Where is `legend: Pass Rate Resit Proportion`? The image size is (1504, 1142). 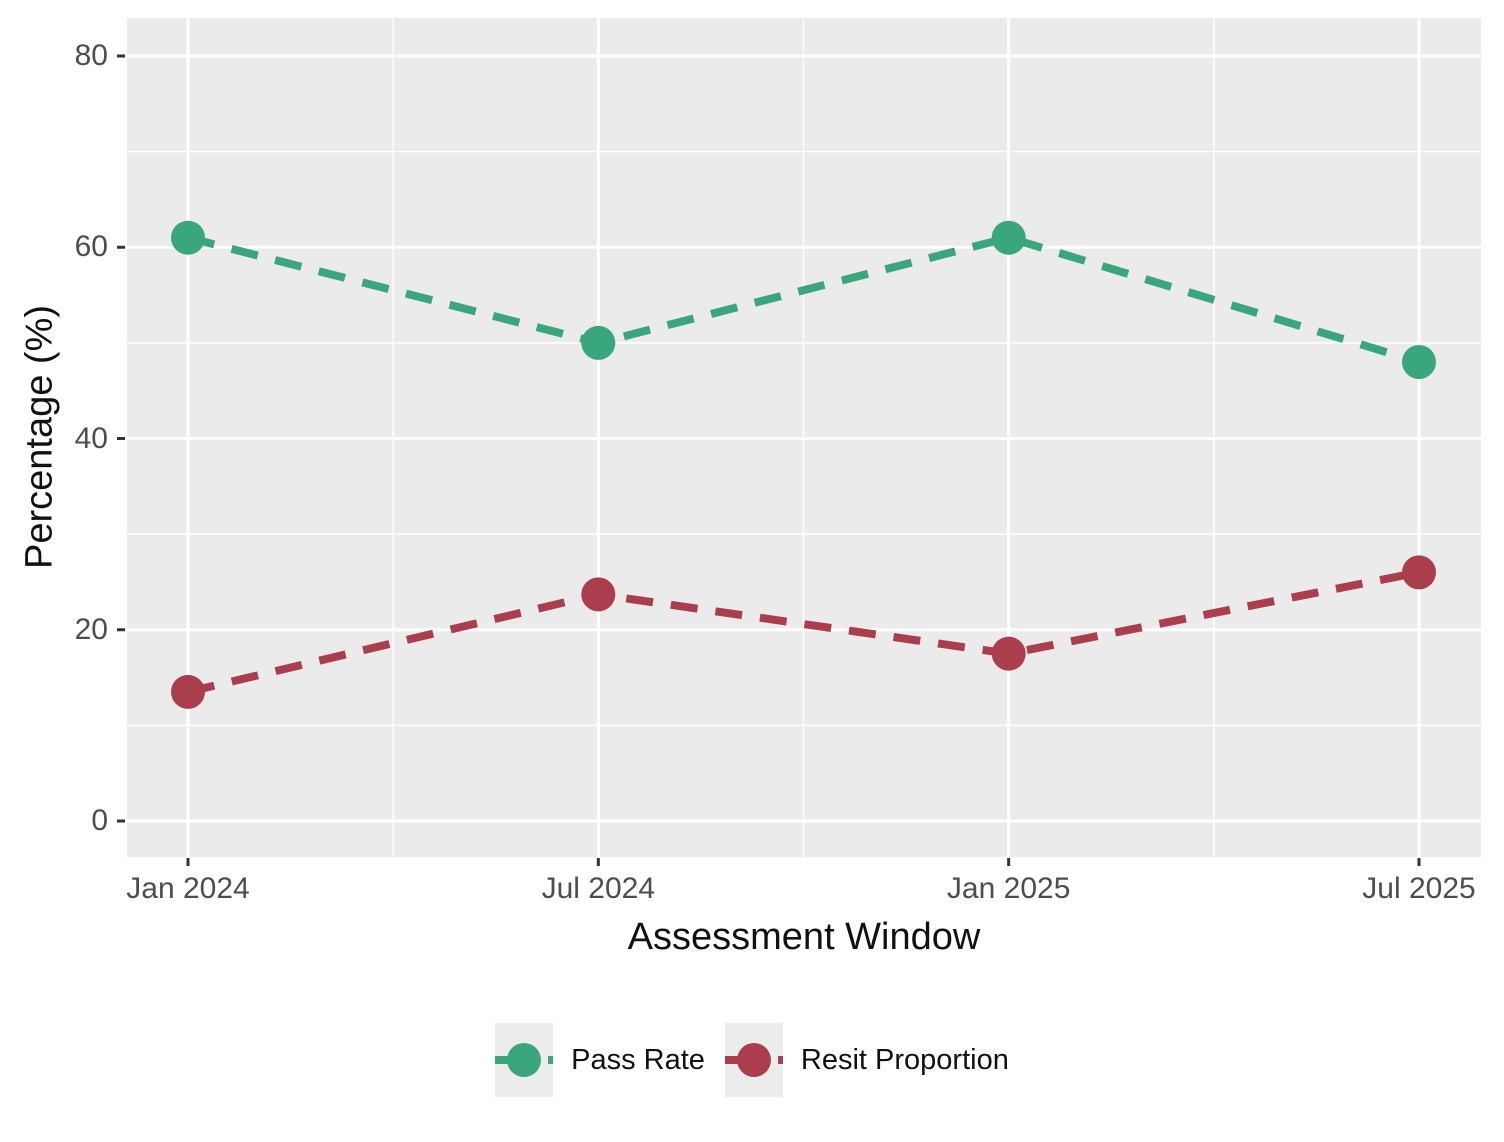
legend: Pass Rate Resit Proportion is located at coordinates (752, 1060).